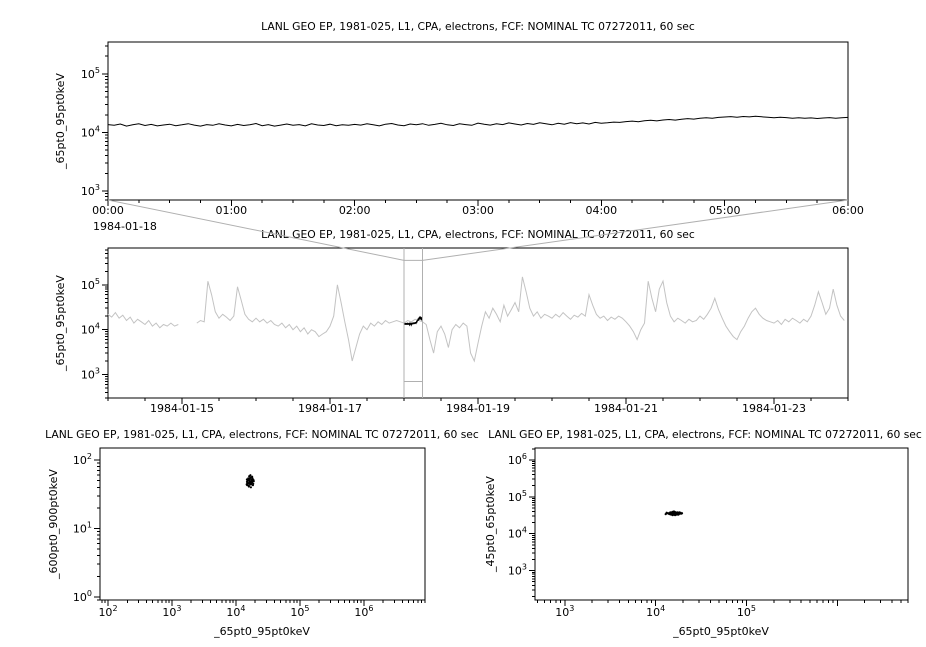 This screenshot has width=926, height=647. Describe the element at coordinates (231, 210) in the screenshot. I see `tick-label: 01:00` at that location.